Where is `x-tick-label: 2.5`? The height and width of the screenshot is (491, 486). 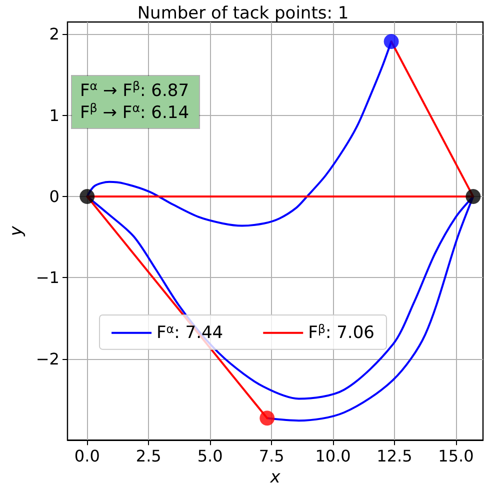 x-tick-label: 2.5 is located at coordinates (149, 456).